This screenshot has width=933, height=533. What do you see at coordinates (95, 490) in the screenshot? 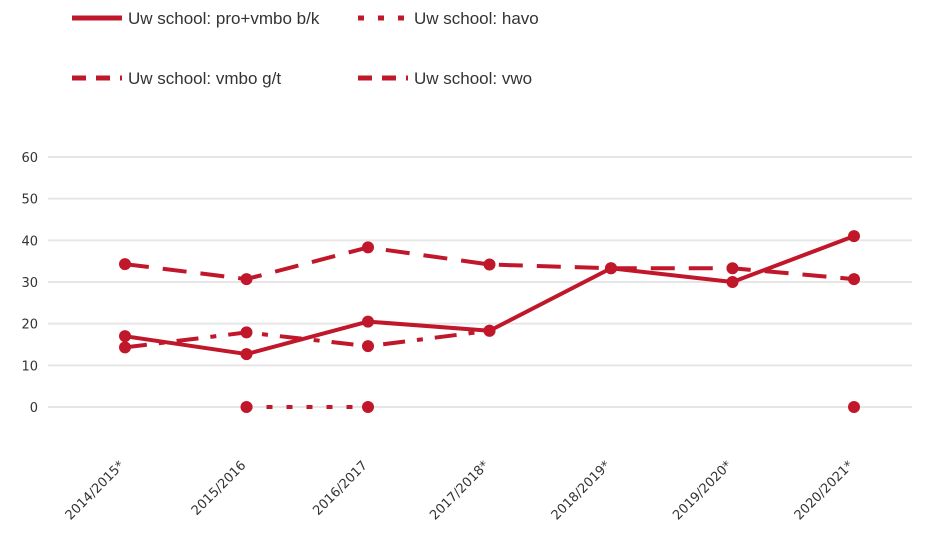
I see `x-tick-label: 2014/2015*` at bounding box center [95, 490].